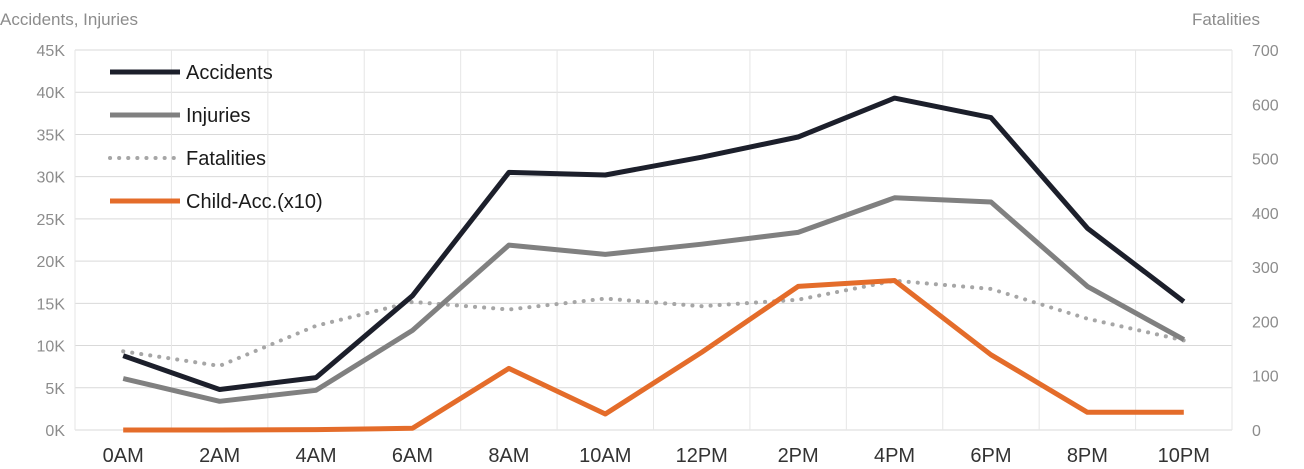  Describe the element at coordinates (123, 456) in the screenshot. I see `x-tick-label: 0AM` at that location.